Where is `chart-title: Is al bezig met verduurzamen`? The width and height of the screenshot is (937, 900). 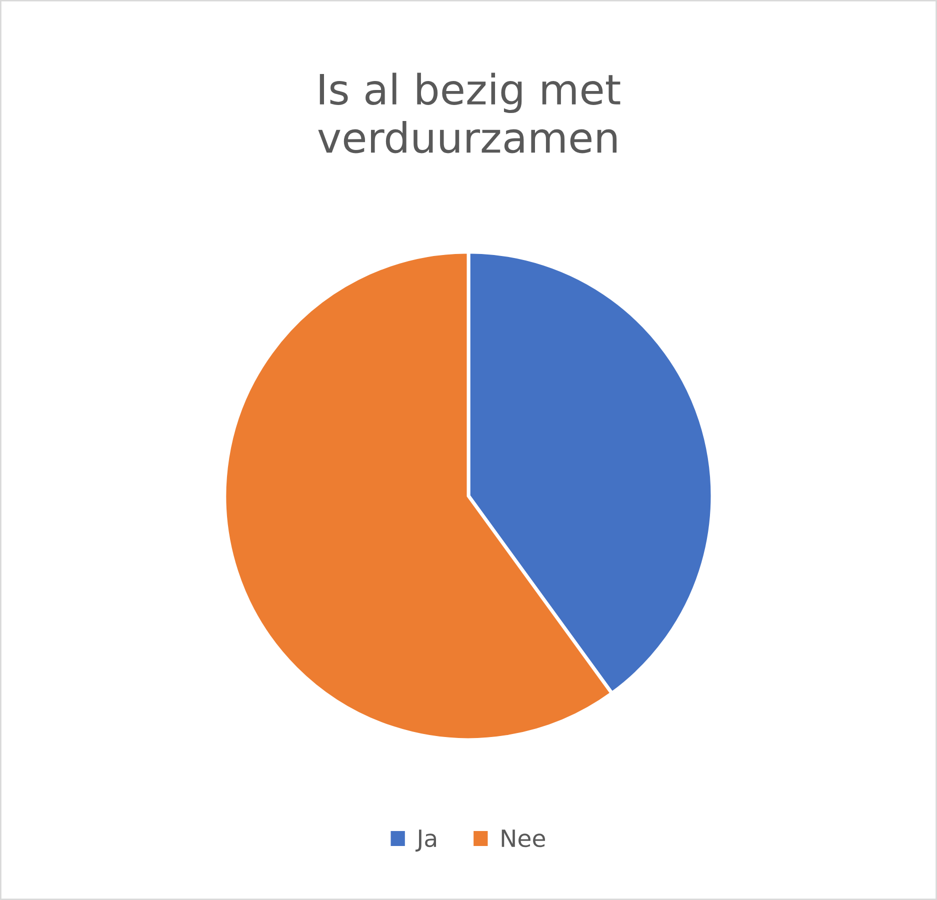
chart-title: Is al bezig met verduurzamen is located at coordinates (469, 113).